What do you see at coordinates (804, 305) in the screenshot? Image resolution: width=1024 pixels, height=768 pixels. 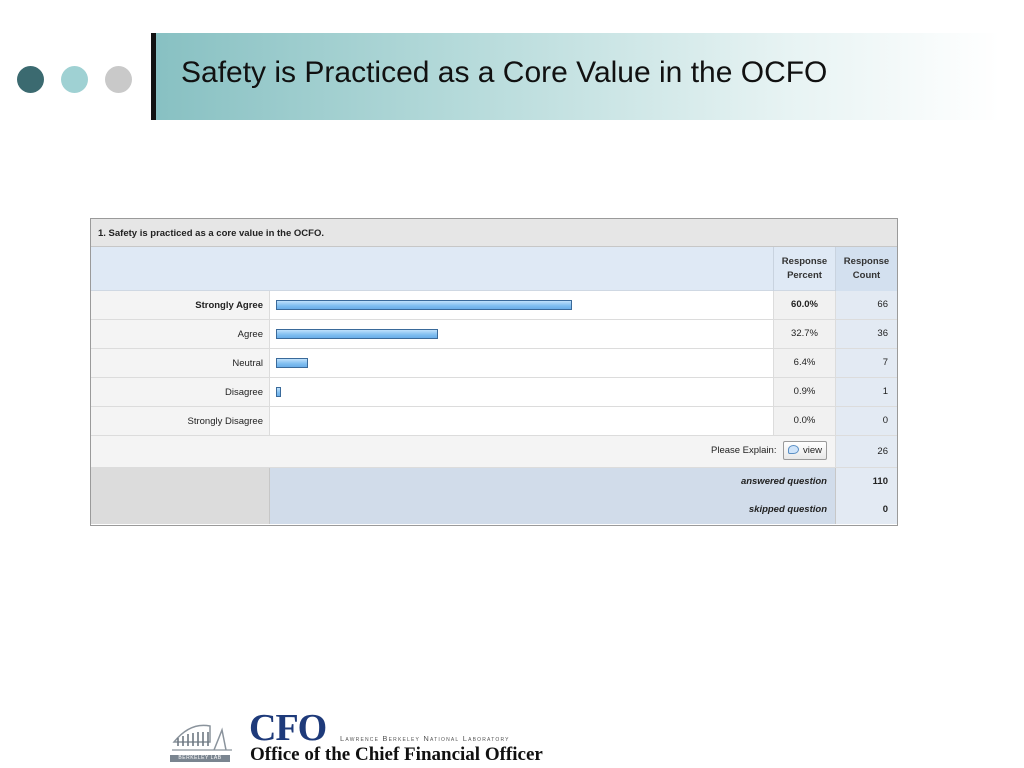 I see `response-percent: 60.0%` at bounding box center [804, 305].